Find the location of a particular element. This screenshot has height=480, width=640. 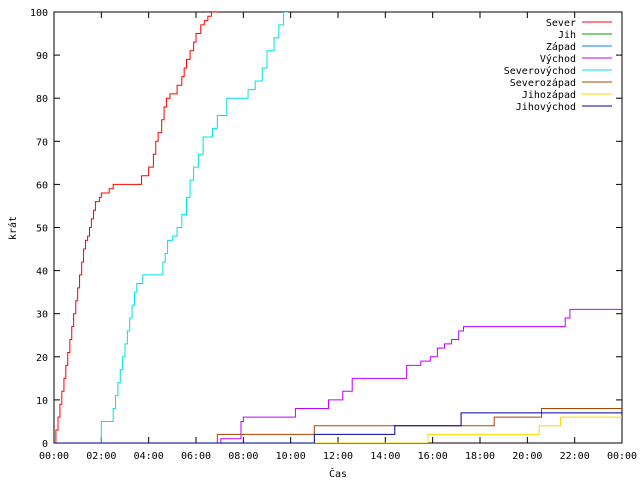

x-tick-label: 20:00 is located at coordinates (527, 456).